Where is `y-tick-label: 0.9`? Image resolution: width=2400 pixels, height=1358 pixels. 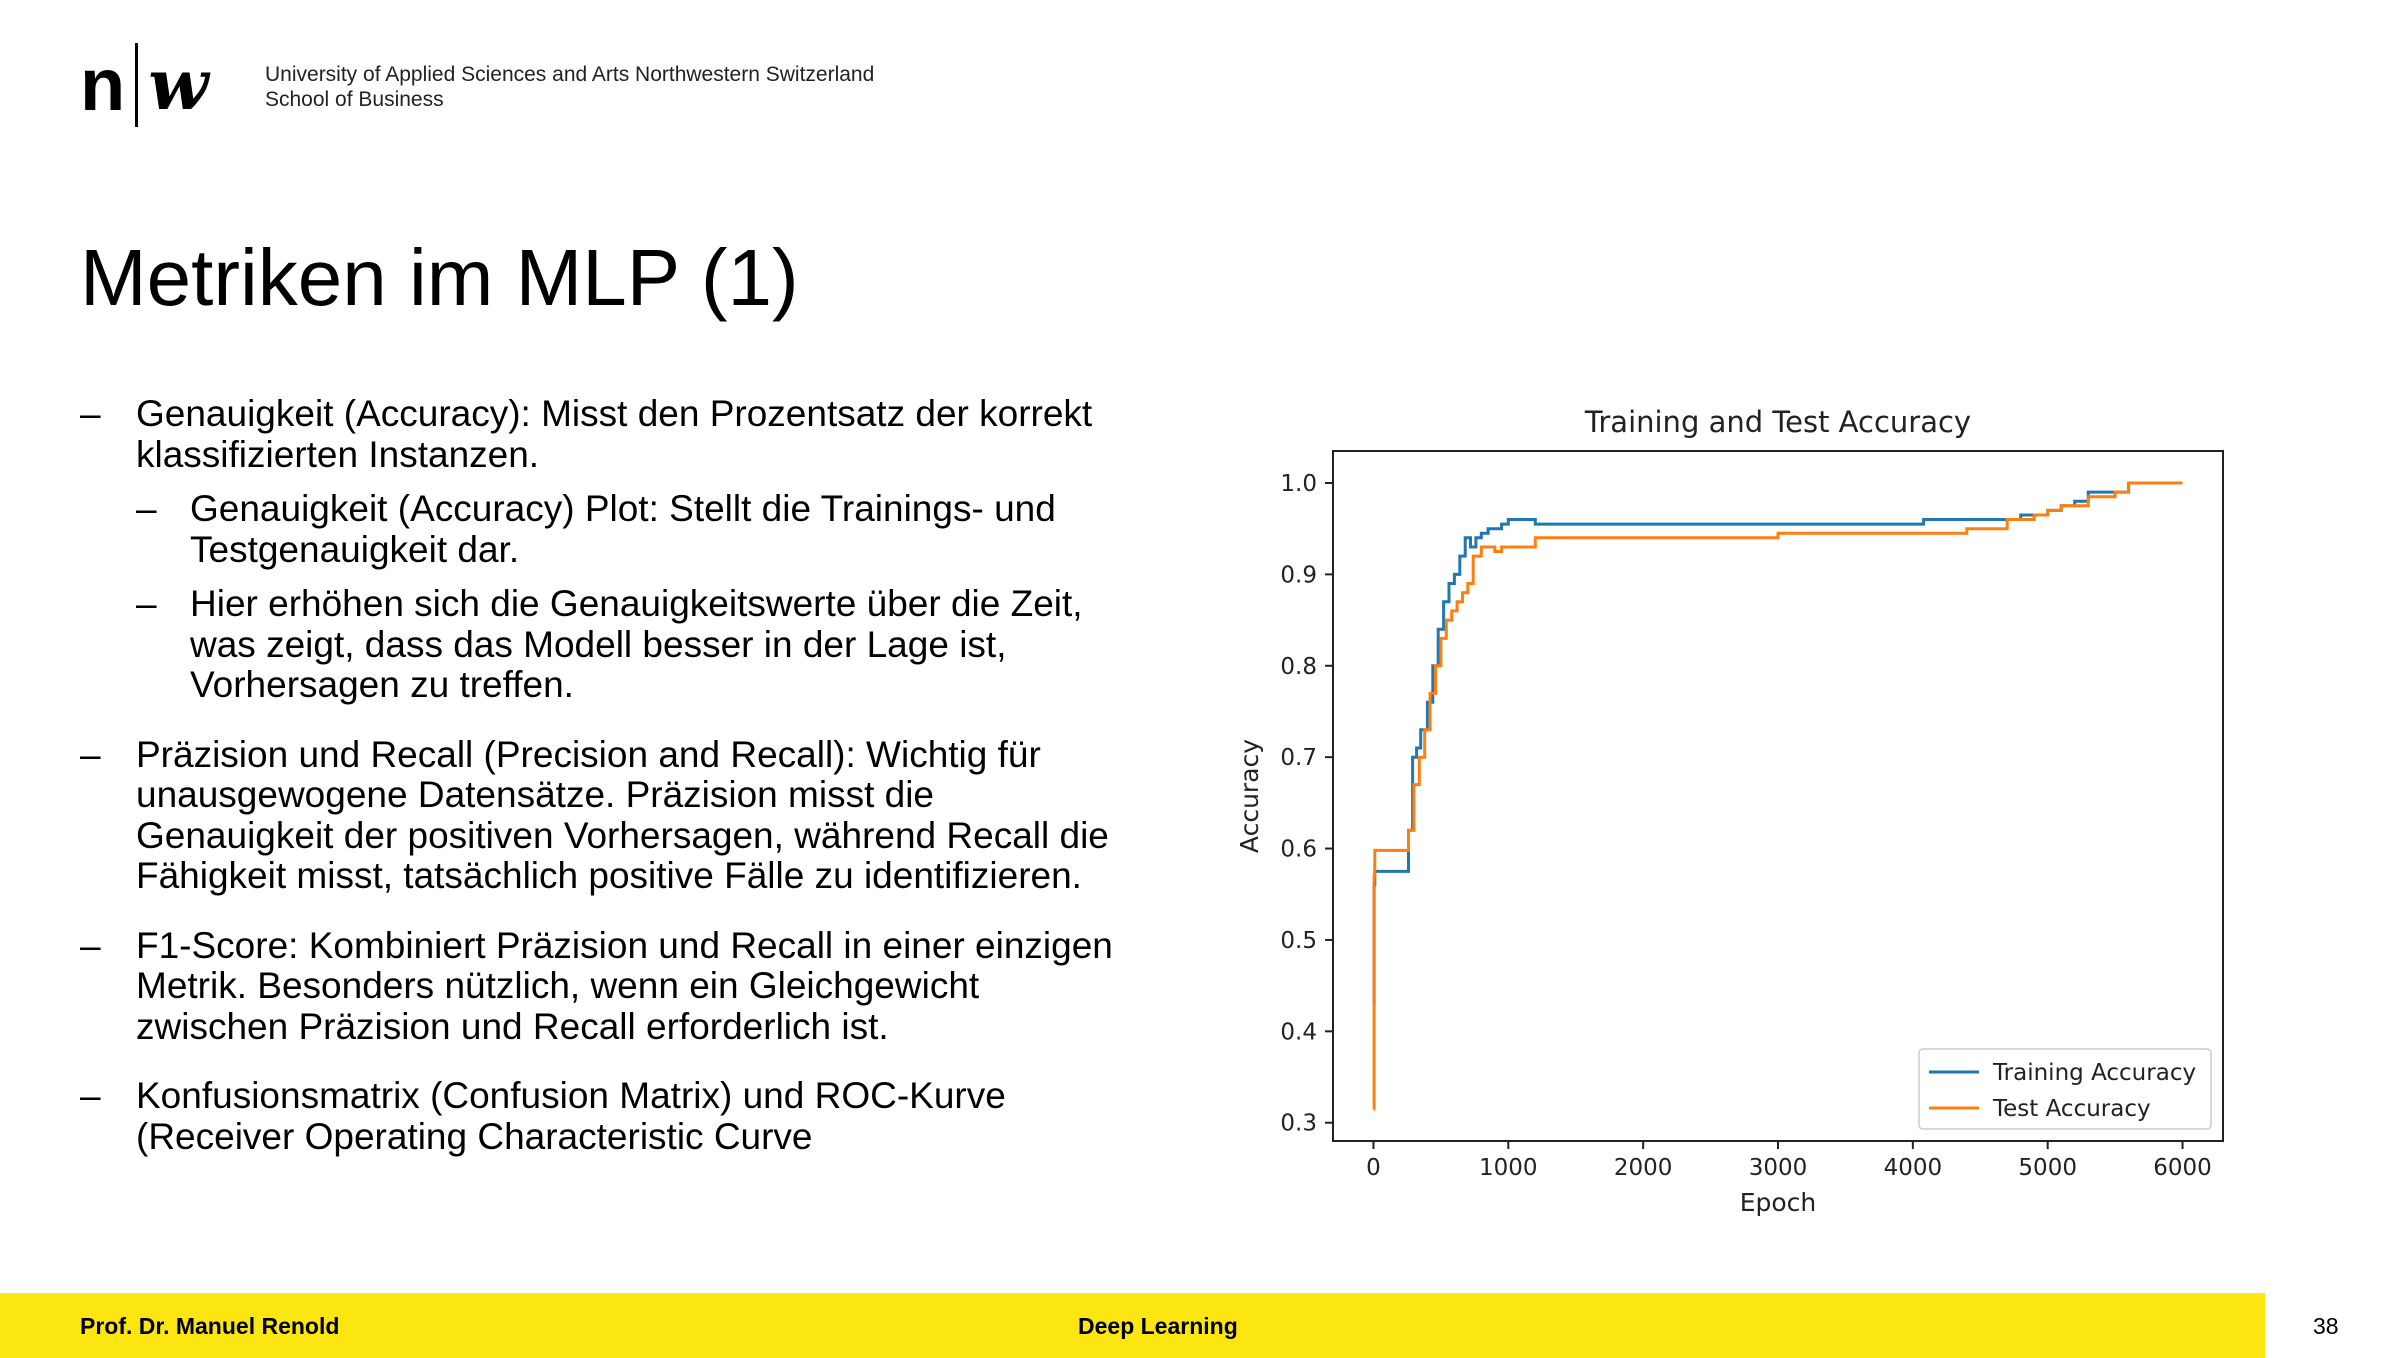
y-tick-label: 0.9 is located at coordinates (1298, 575).